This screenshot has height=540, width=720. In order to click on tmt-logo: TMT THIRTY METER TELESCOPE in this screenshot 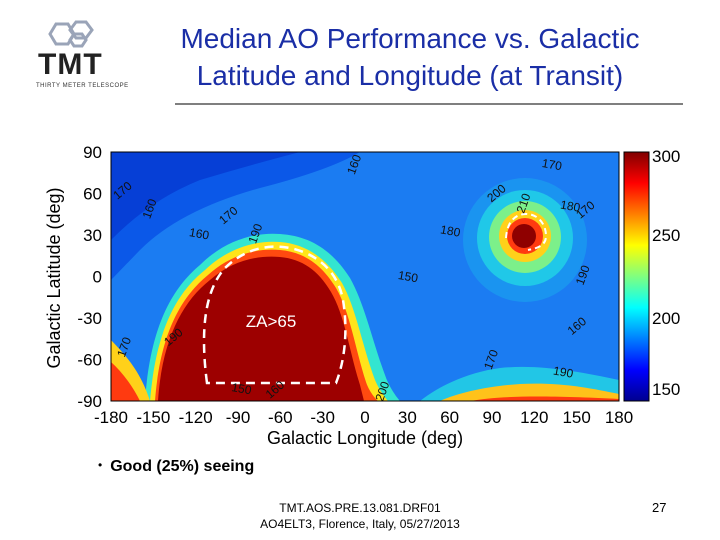, I will do `click(95, 56)`.